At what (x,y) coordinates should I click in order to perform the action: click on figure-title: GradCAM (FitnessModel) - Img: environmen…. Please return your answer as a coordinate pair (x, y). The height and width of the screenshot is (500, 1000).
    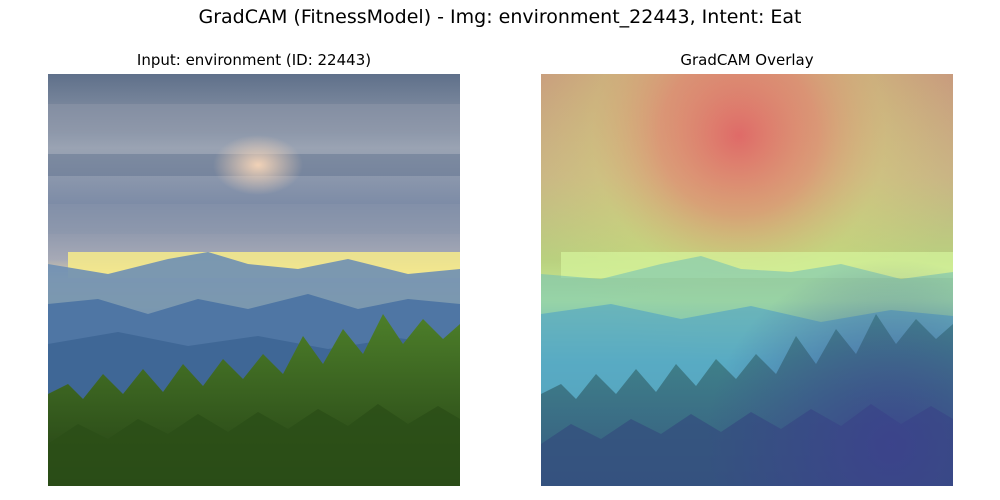
    Looking at the image, I should click on (500, 17).